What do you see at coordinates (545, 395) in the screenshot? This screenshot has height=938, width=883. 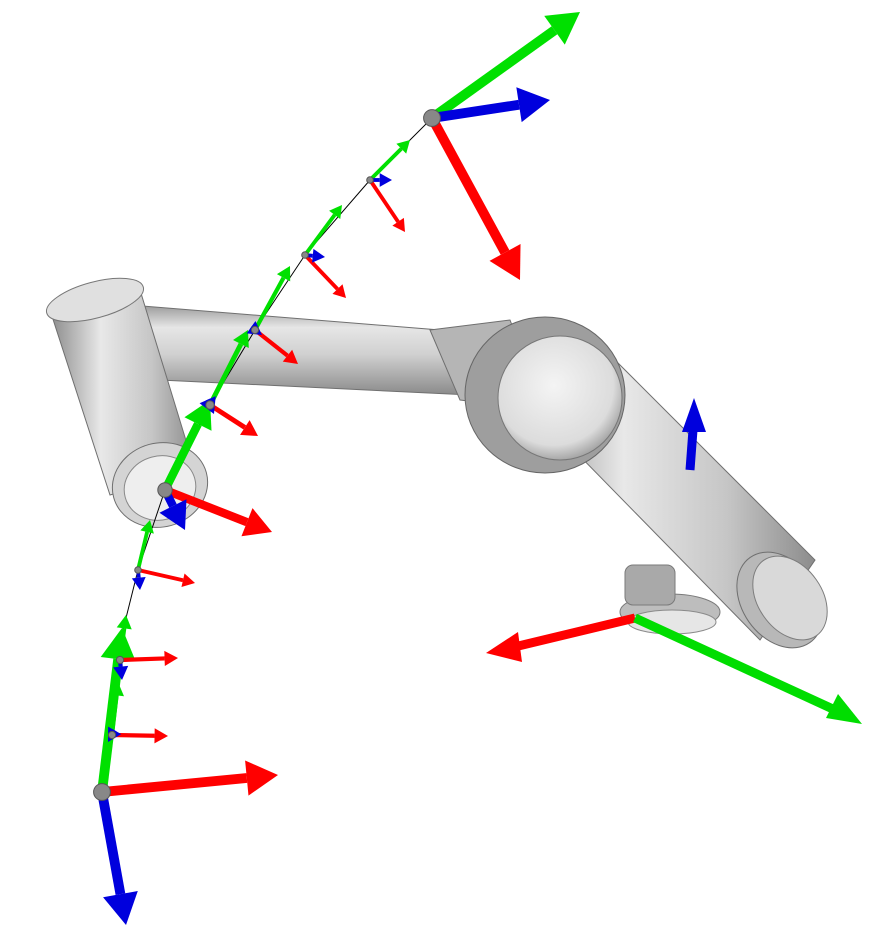 I see `robot-elbow-joint` at bounding box center [545, 395].